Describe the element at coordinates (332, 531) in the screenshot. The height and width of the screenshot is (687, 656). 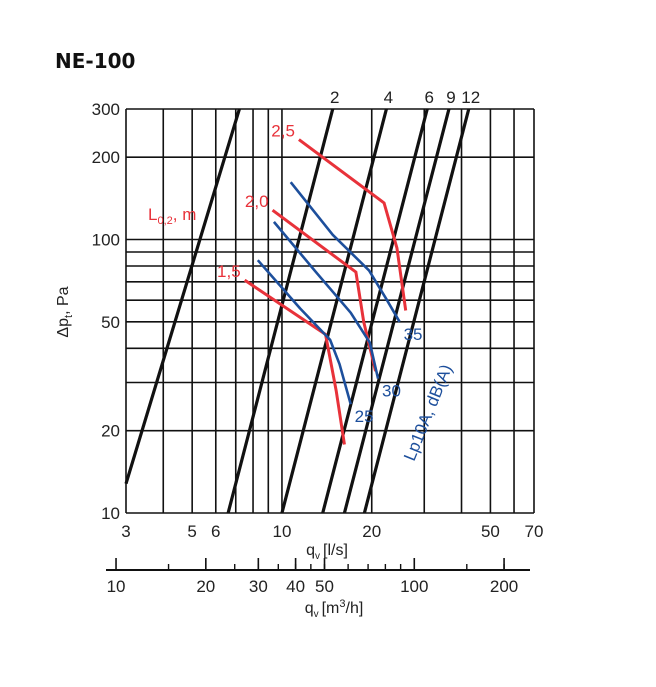
I see `x-axis-ticks: 3 5 6 10 20 50 70` at that location.